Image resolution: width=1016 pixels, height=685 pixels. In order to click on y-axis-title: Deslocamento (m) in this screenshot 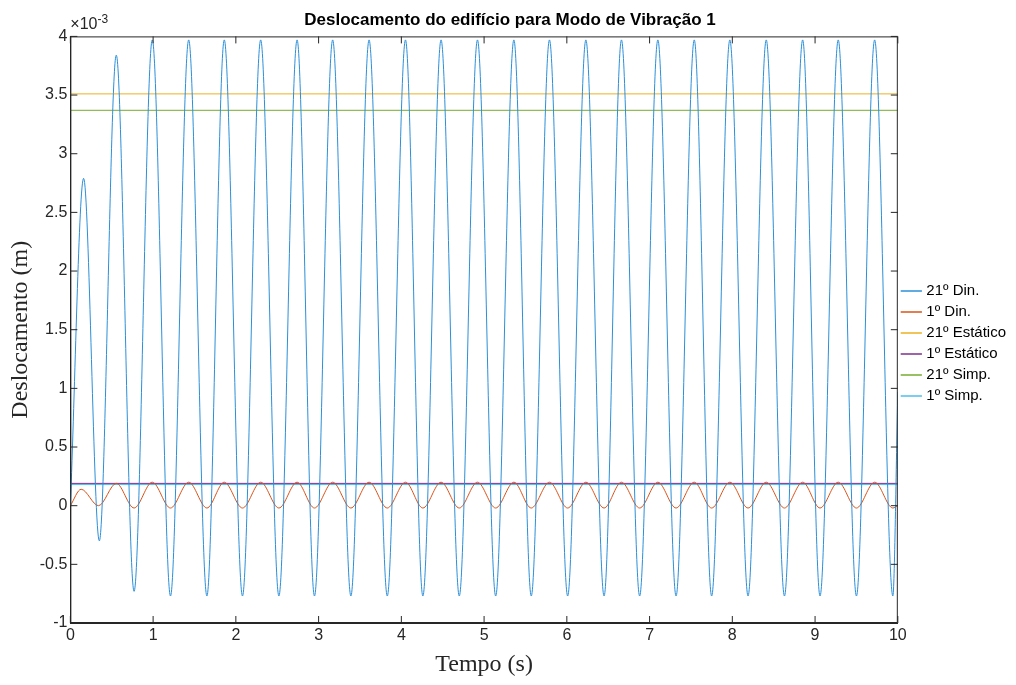, I will do `click(18, 329)`.